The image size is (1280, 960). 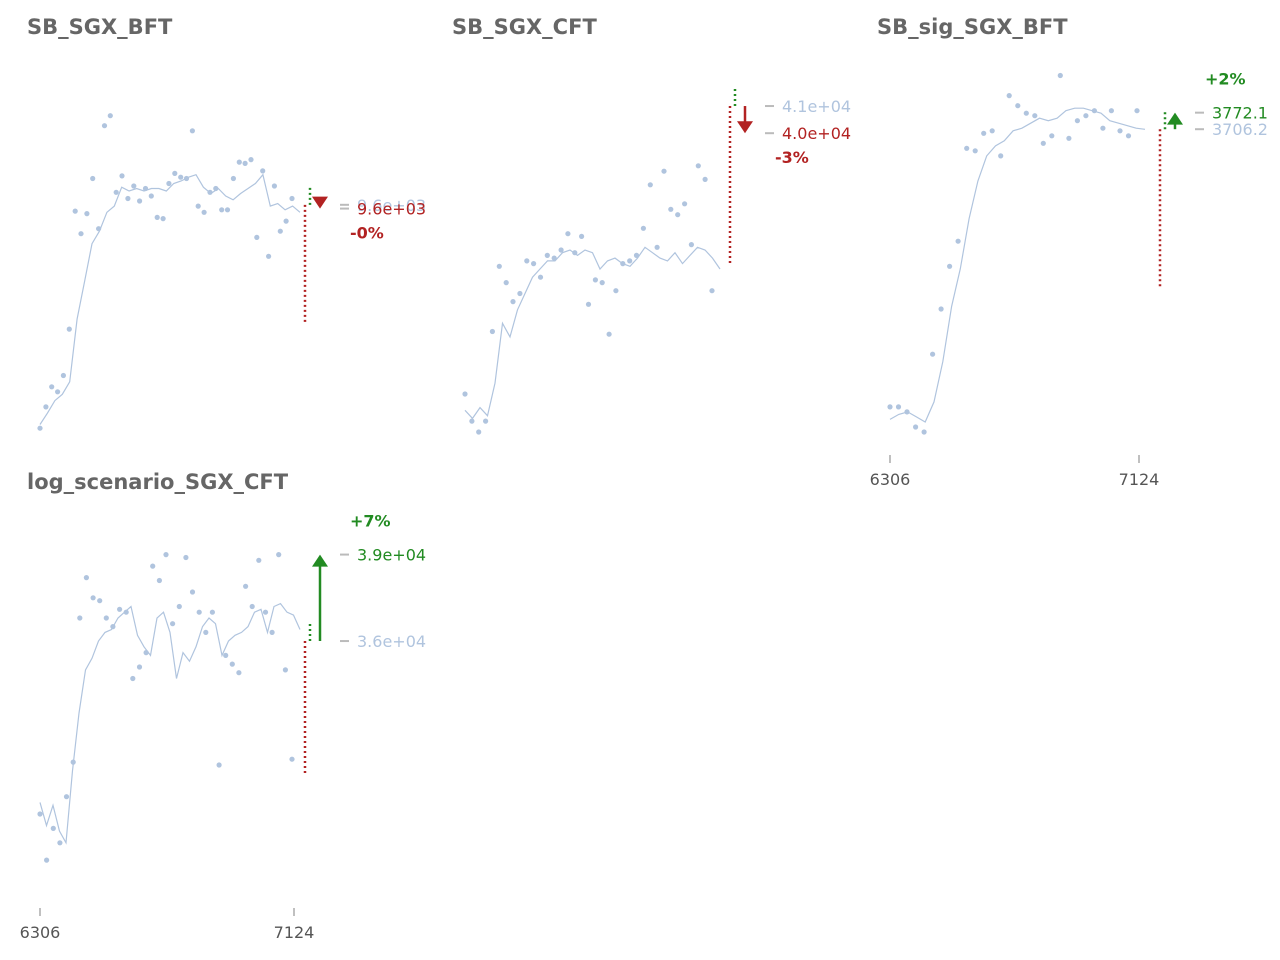 I want to click on panel-title: SB_SGX_CFT, so click(x=524, y=27).